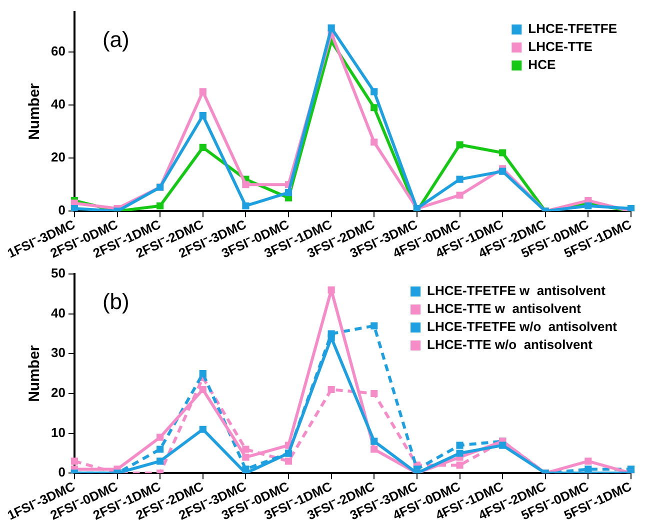  What do you see at coordinates (560, 46) in the screenshot?
I see `legend-label: LHCE-TTE` at bounding box center [560, 46].